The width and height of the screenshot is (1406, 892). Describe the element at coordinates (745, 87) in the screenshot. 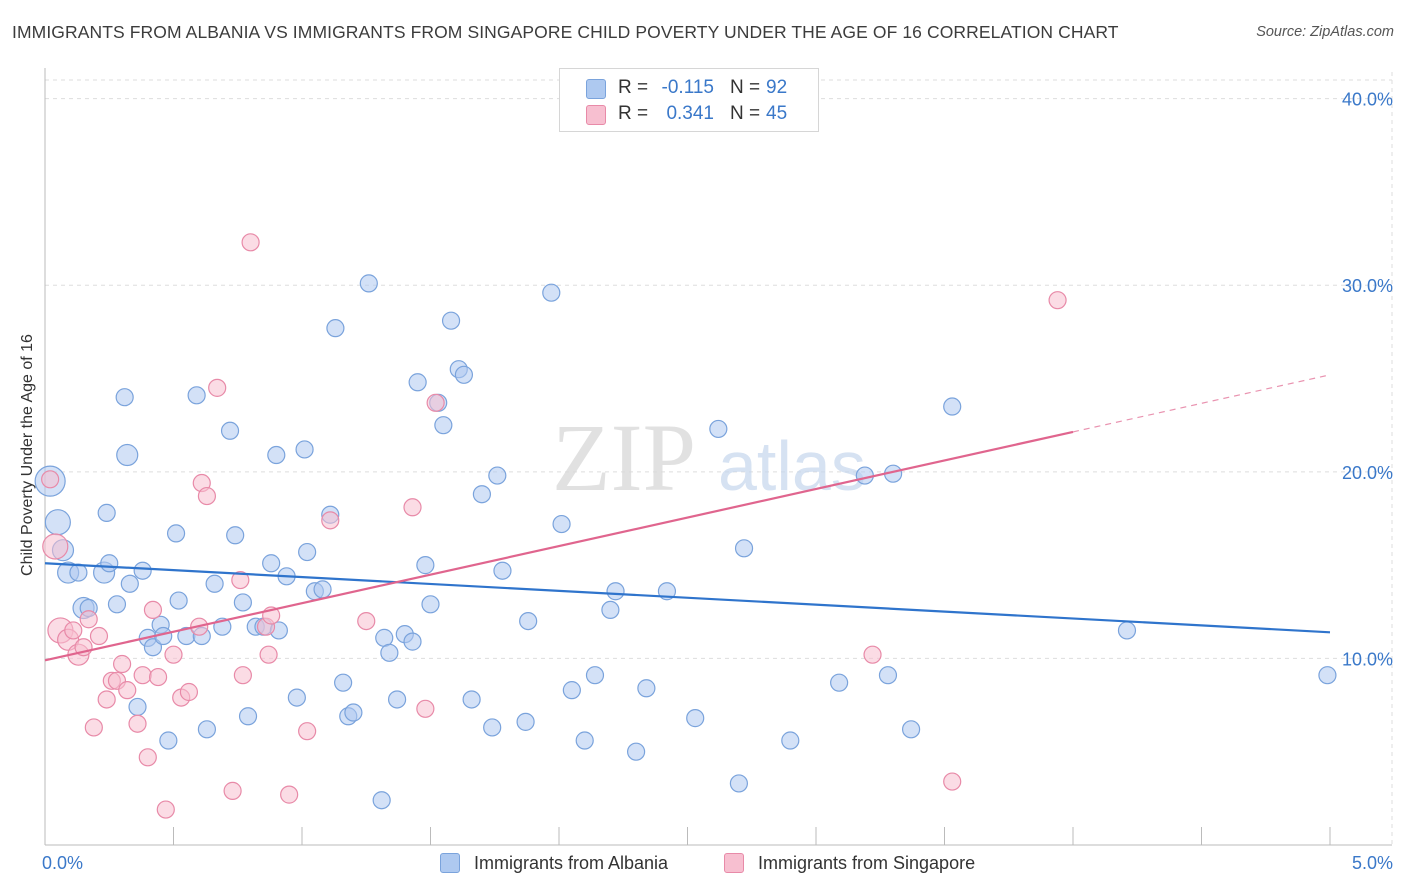

I see `albania-n-label: N =` at that location.